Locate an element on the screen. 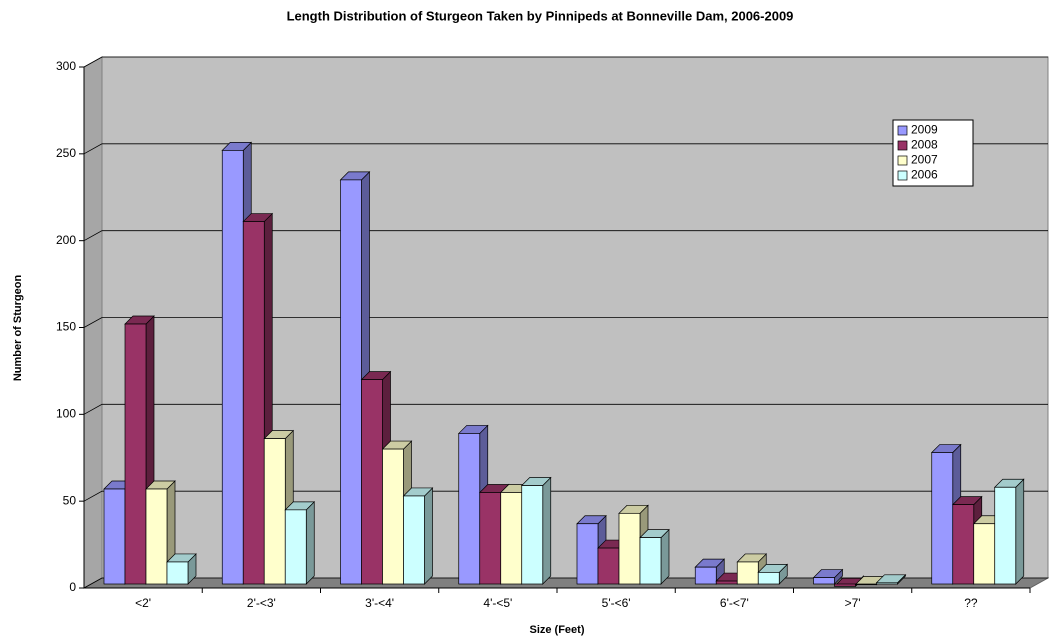 The width and height of the screenshot is (1049, 638). x-tick-label: ?? is located at coordinates (971, 603).